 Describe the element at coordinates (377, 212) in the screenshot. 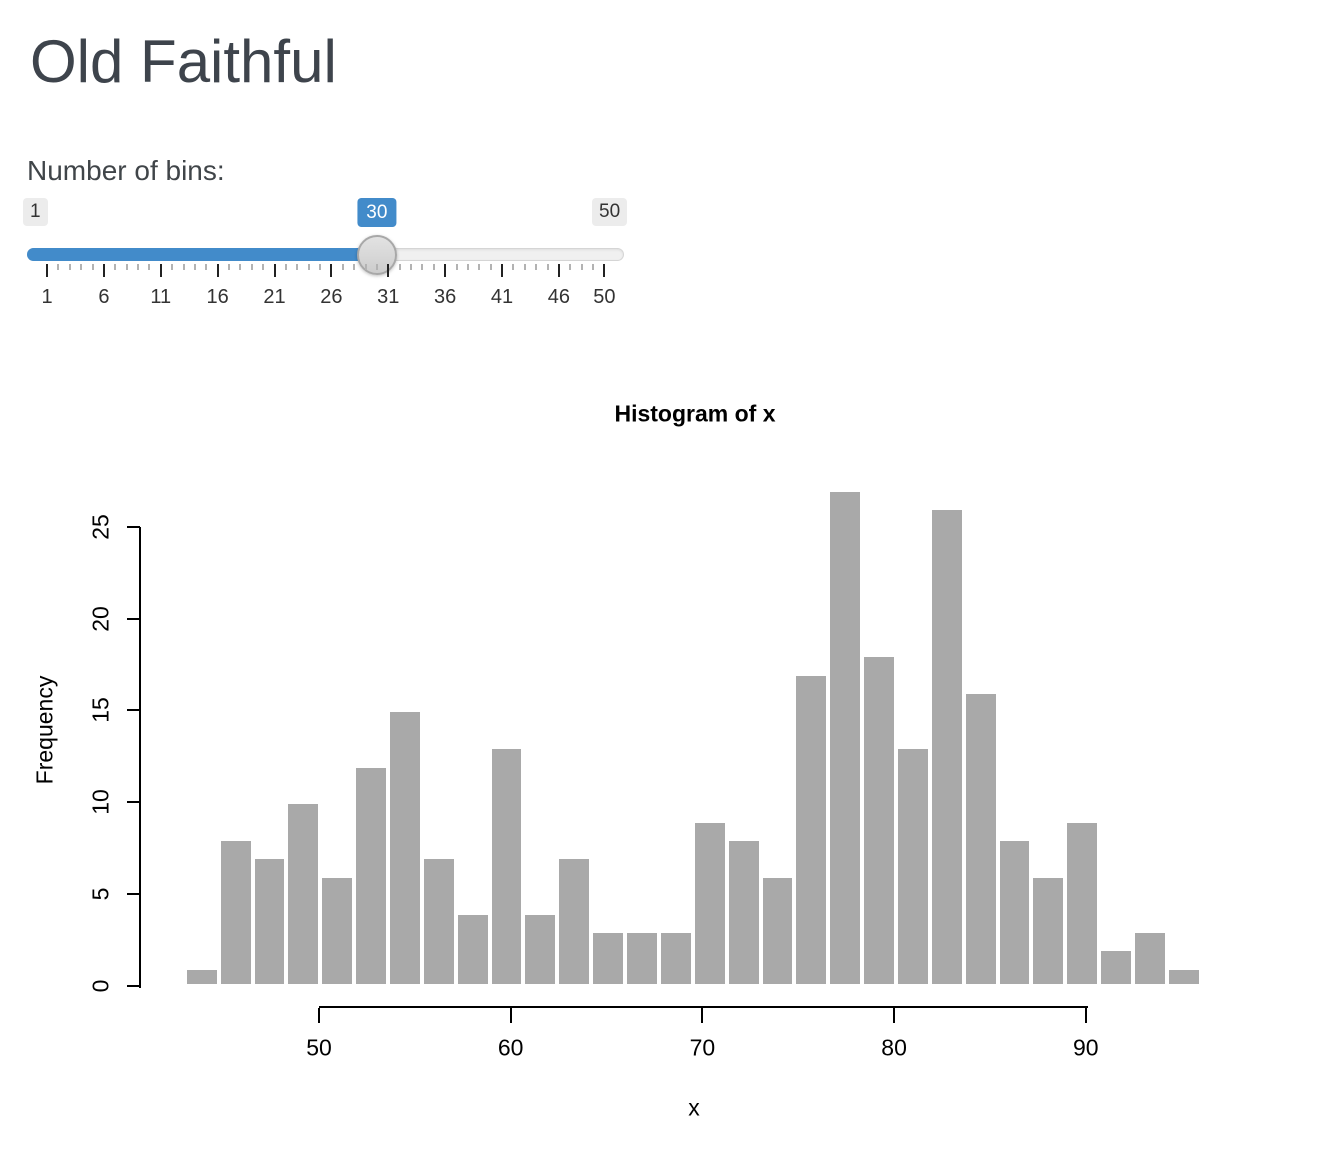

I see `slider-value-bubble: 30` at that location.